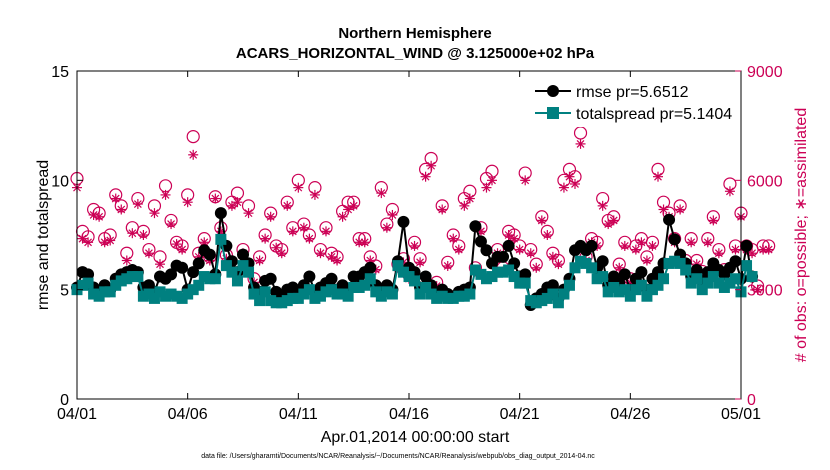  What do you see at coordinates (64, 400) in the screenshot?
I see `y-tick-label: 0` at bounding box center [64, 400].